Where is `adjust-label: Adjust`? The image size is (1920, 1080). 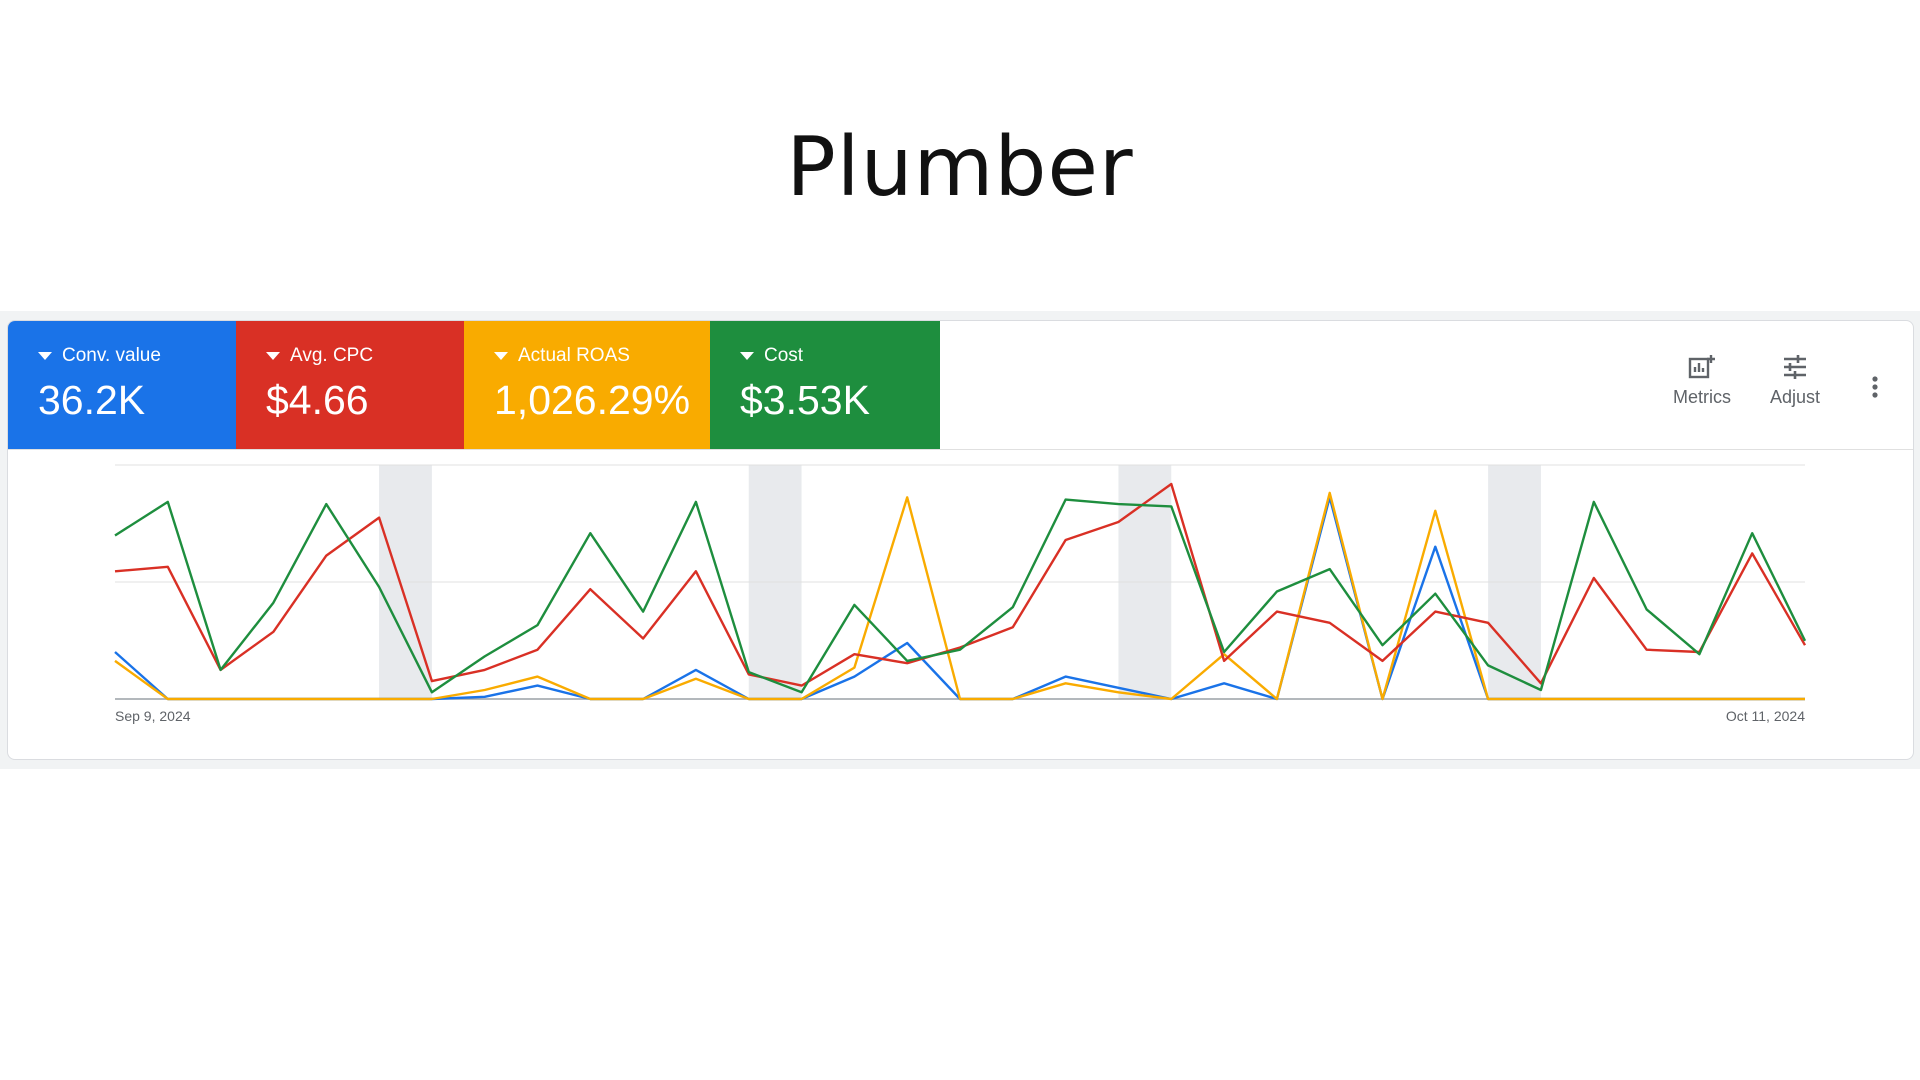 adjust-label: Adjust is located at coordinates (1795, 397).